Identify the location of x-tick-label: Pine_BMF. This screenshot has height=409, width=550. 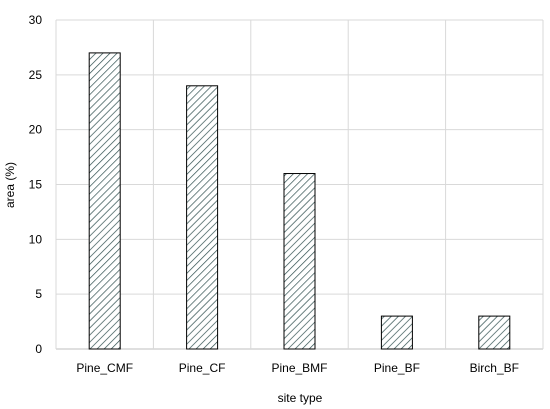
(299, 368).